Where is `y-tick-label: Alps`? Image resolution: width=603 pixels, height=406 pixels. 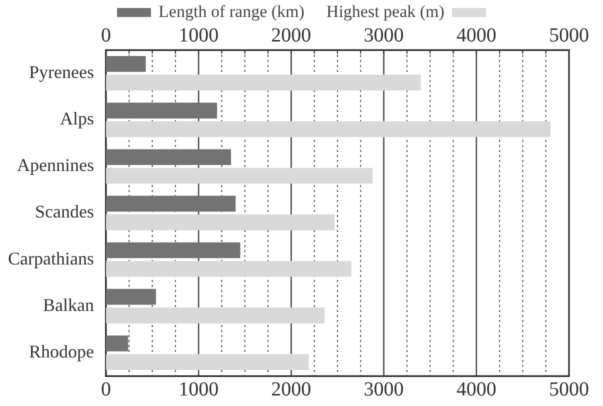
y-tick-label: Alps is located at coordinates (77, 118).